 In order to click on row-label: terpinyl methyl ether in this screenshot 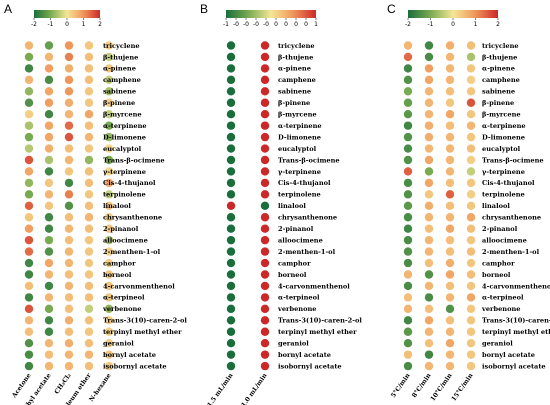, I will do `click(516, 332)`.